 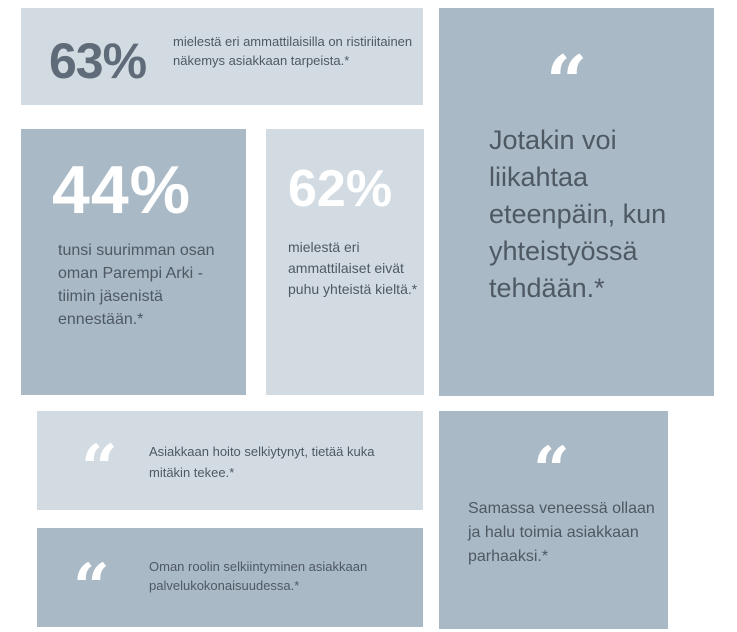 What do you see at coordinates (98, 61) in the screenshot?
I see `stat-value: 63%` at bounding box center [98, 61].